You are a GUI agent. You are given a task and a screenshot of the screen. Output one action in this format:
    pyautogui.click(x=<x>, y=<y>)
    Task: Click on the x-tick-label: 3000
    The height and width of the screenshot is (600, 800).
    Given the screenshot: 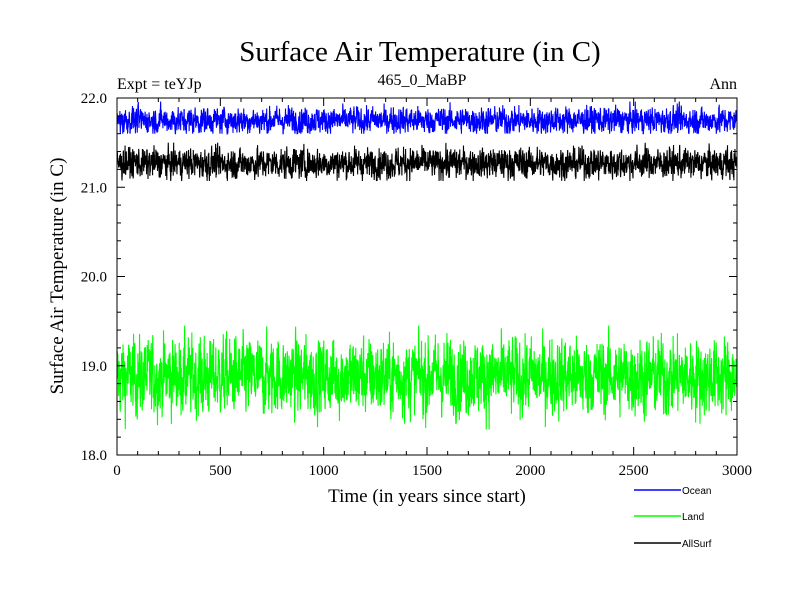 What is the action you would take?
    pyautogui.click(x=737, y=471)
    